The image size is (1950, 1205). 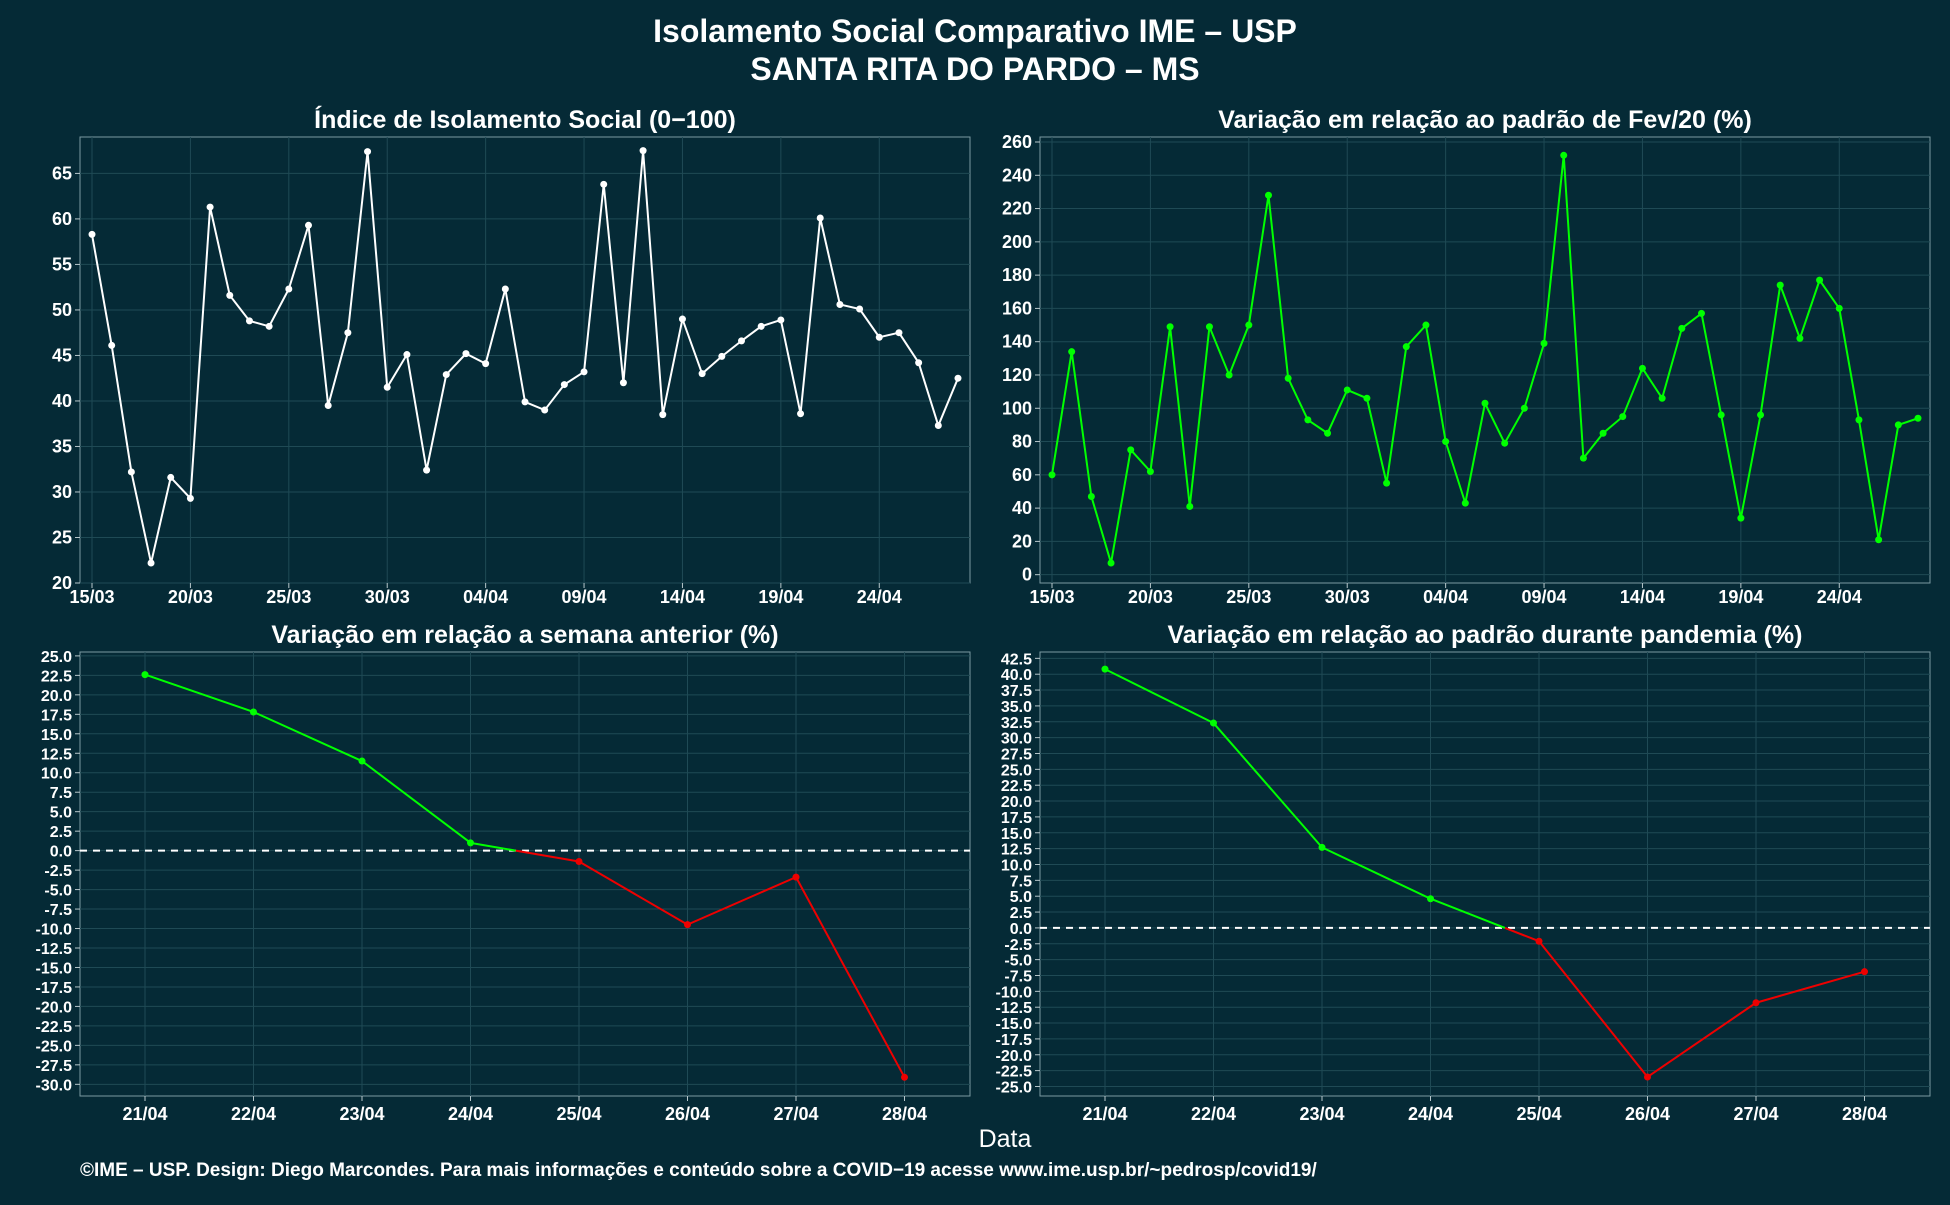 What do you see at coordinates (1213, 1114) in the screenshot?
I see `x-tick-label: 22/04` at bounding box center [1213, 1114].